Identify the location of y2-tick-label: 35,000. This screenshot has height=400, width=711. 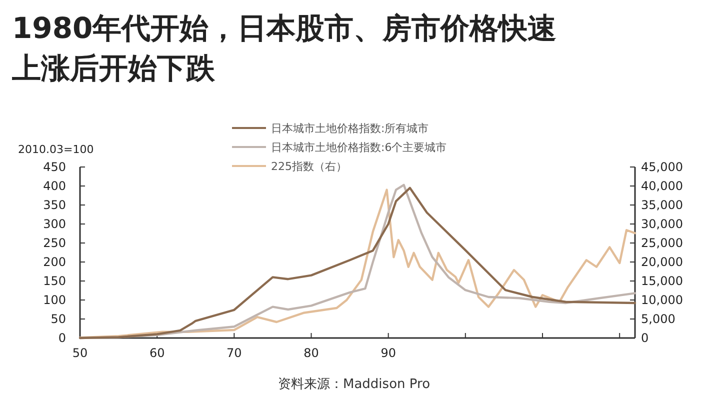
(662, 205).